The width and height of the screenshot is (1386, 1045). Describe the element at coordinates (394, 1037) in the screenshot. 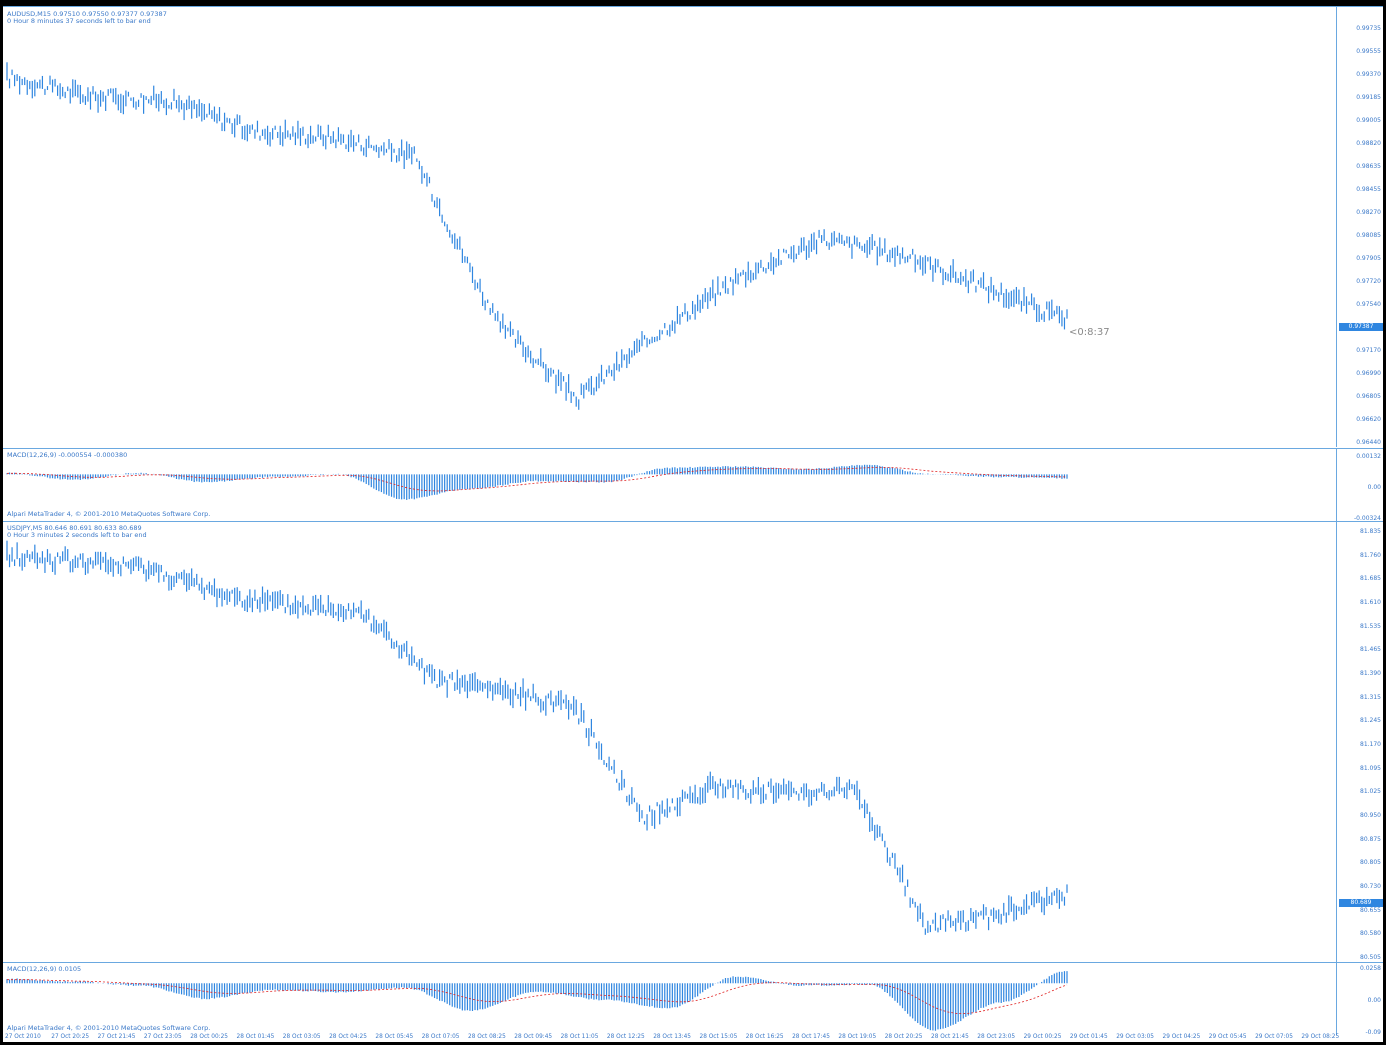

I see `time-tick: 28 Oct 05:45` at that location.